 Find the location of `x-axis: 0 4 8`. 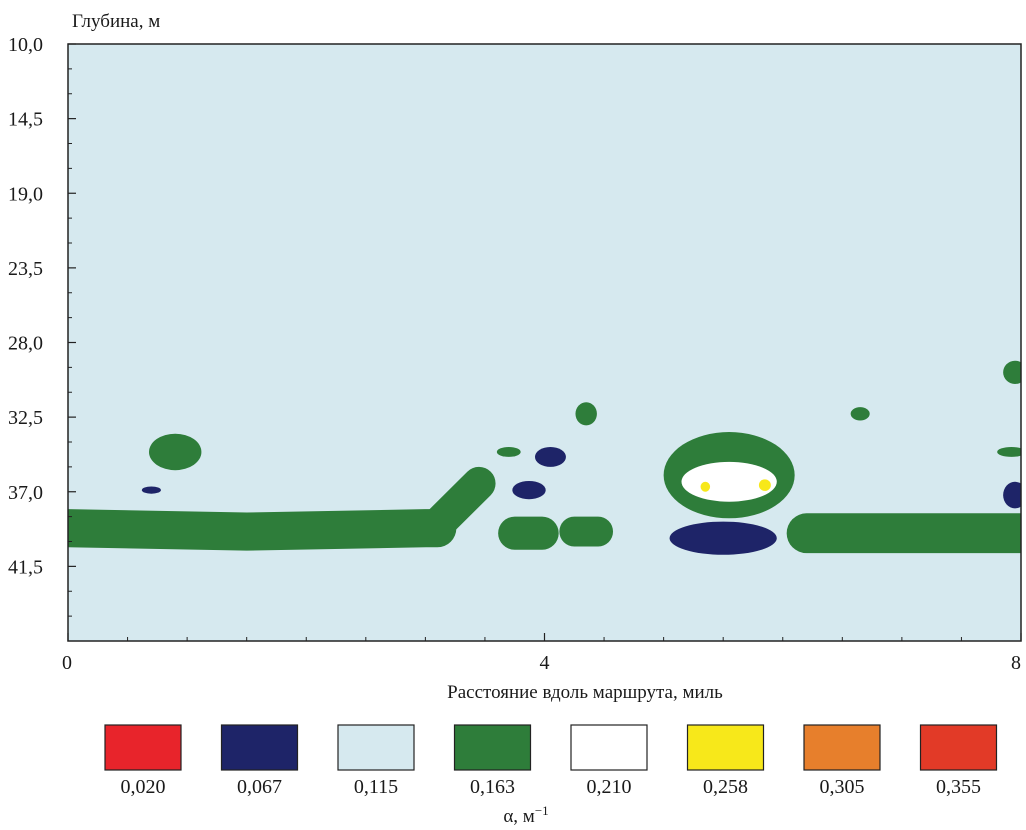

x-axis: 0 4 8 is located at coordinates (542, 653).